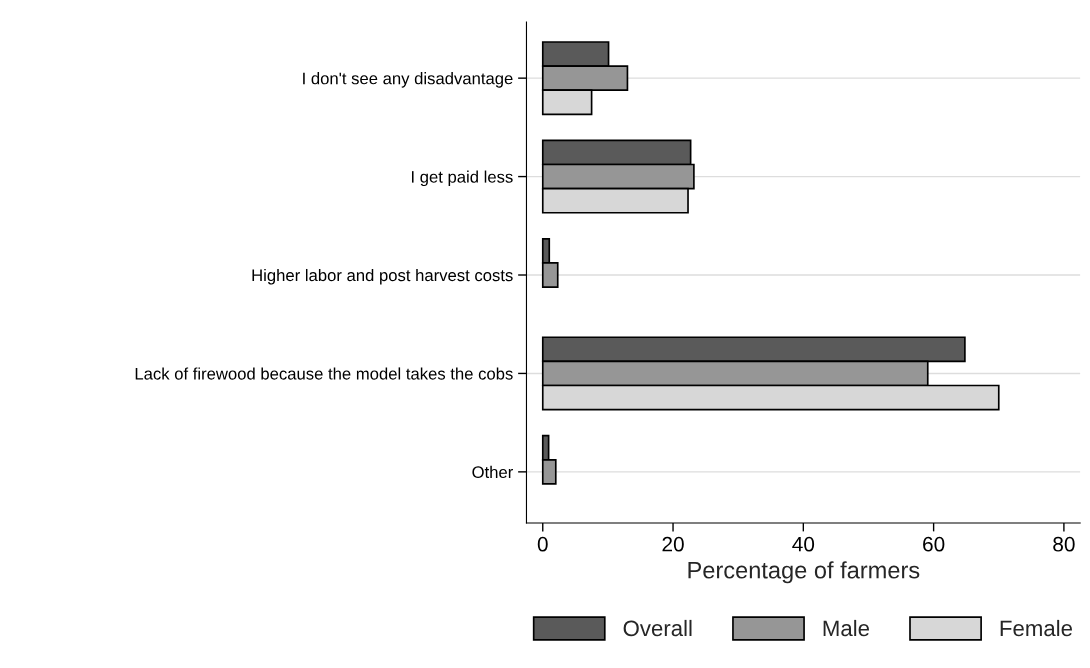 The width and height of the screenshot is (1090, 668). Describe the element at coordinates (324, 373) in the screenshot. I see `y-tick-label: Lack of firewood because the model takes the cobs` at that location.